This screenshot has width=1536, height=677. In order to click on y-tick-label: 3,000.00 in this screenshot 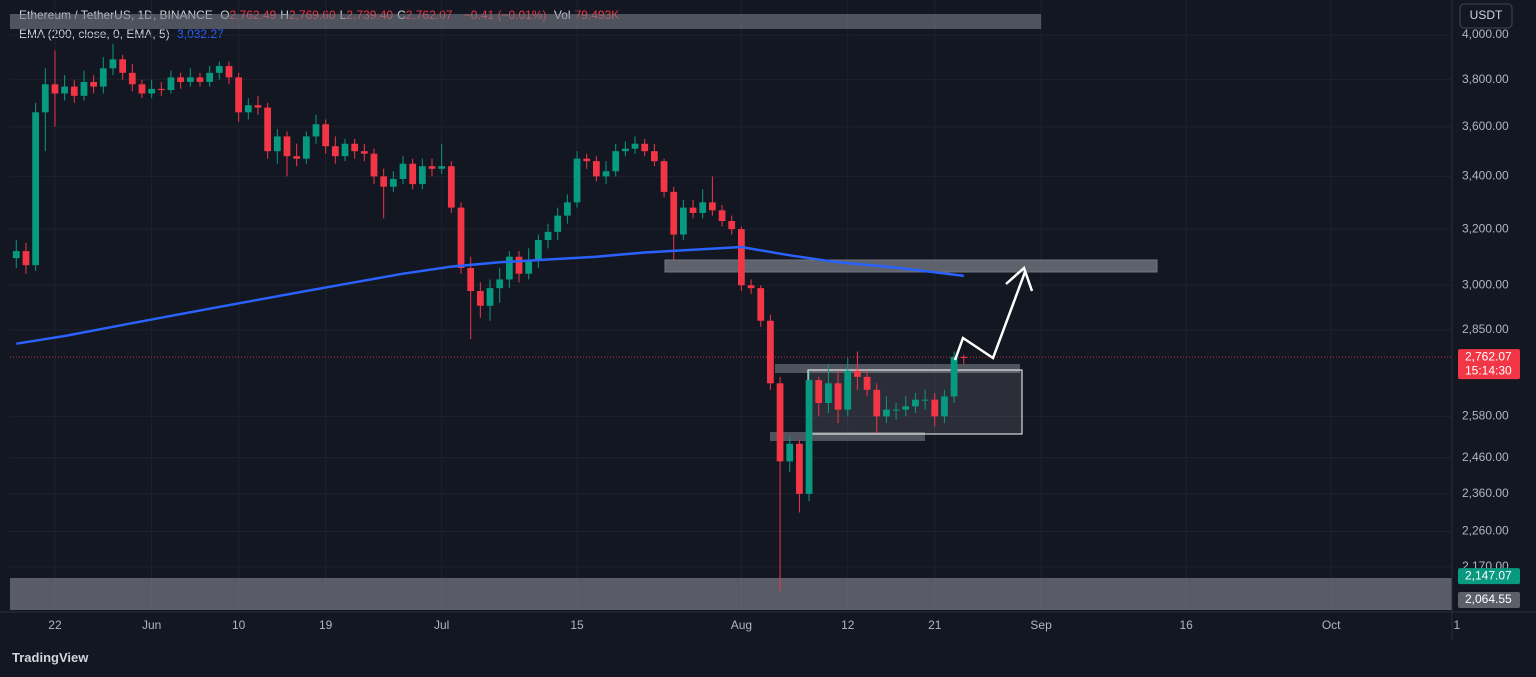, I will do `click(1485, 284)`.